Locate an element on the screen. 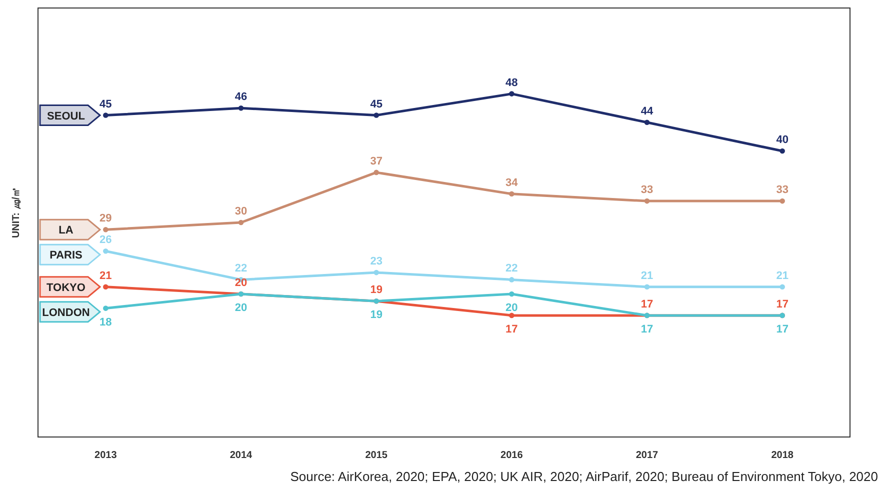 The image size is (884, 488). series-label: TOKYO is located at coordinates (66, 288).